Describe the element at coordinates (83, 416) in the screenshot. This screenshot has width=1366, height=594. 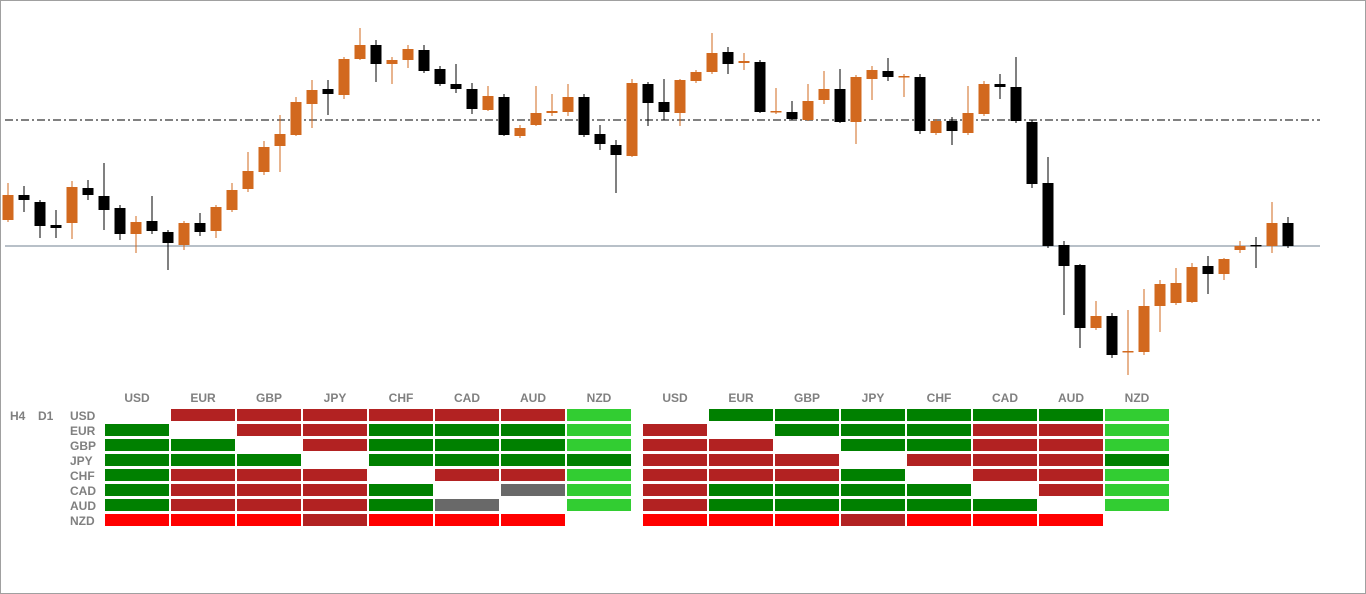
I see `row-label: USD` at that location.